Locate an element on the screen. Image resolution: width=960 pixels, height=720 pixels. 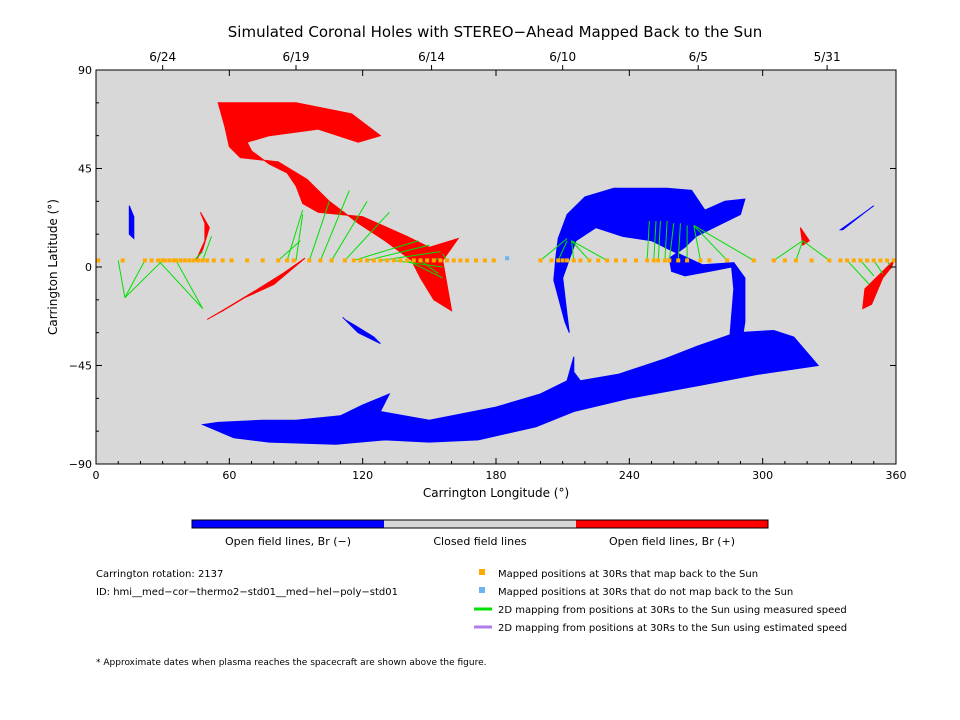
unmapped-point is located at coordinates (507, 258).